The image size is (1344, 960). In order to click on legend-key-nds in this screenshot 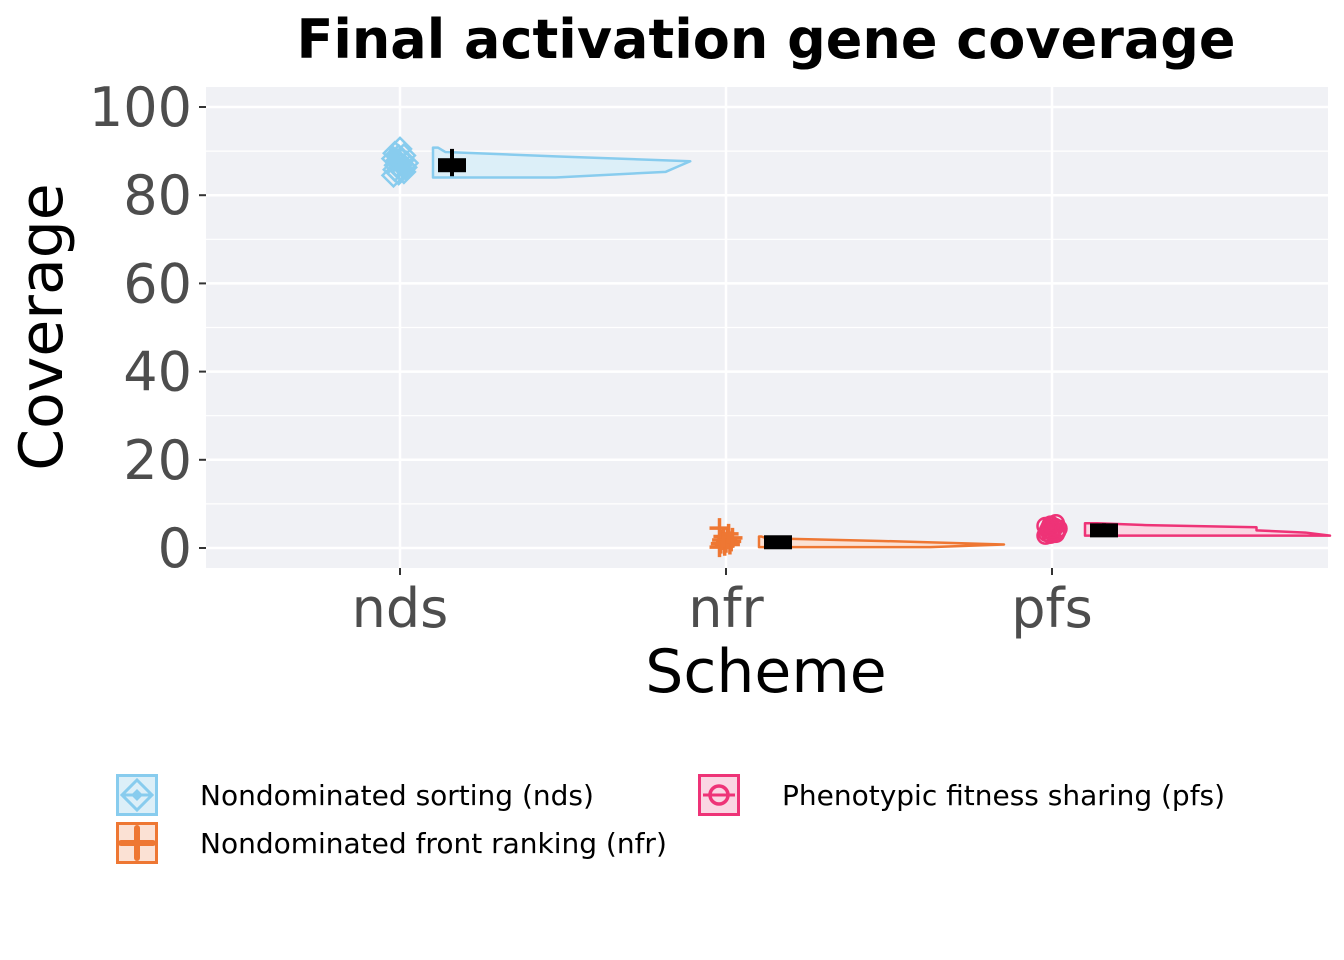, I will do `click(137, 795)`.